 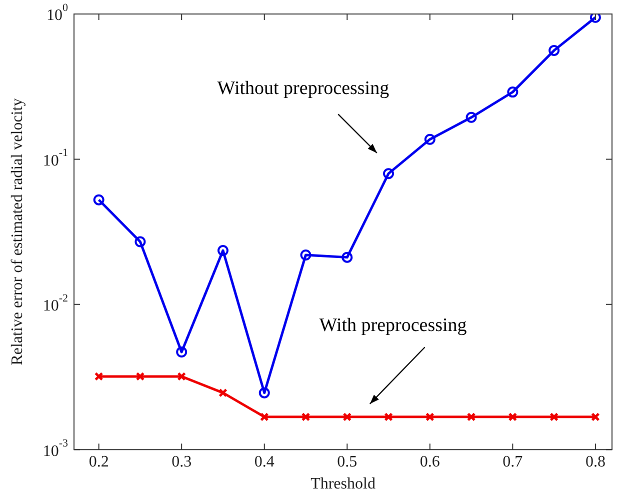 I want to click on y-axis-title: Relative error of estimated radial velocity, so click(x=17, y=232).